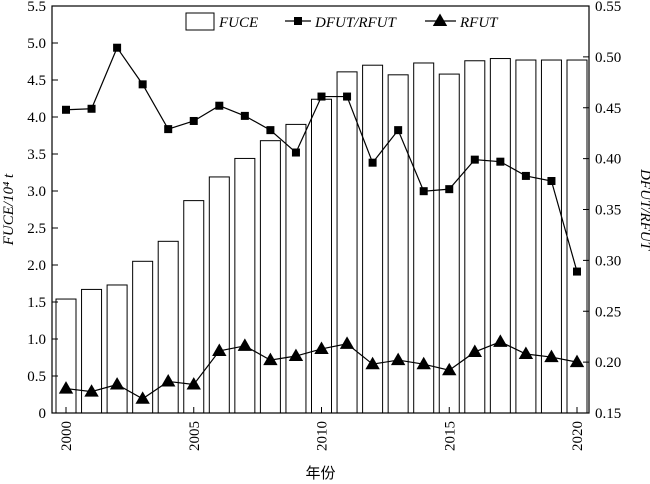 This screenshot has width=650, height=484. Describe the element at coordinates (608, 58) in the screenshot. I see `y-right-tick-label: 0.50` at that location.